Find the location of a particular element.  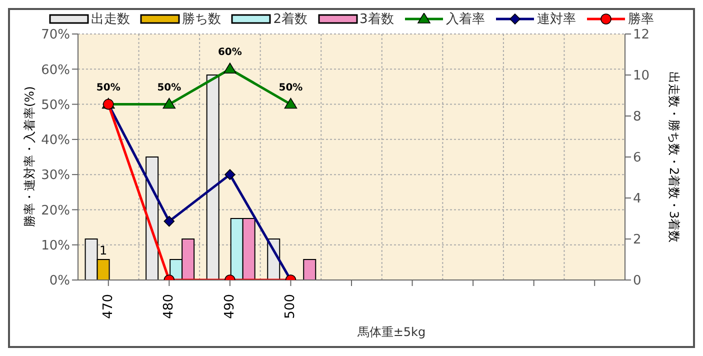

x-axis-title: 馬体重±5kg is located at coordinates (391, 332).